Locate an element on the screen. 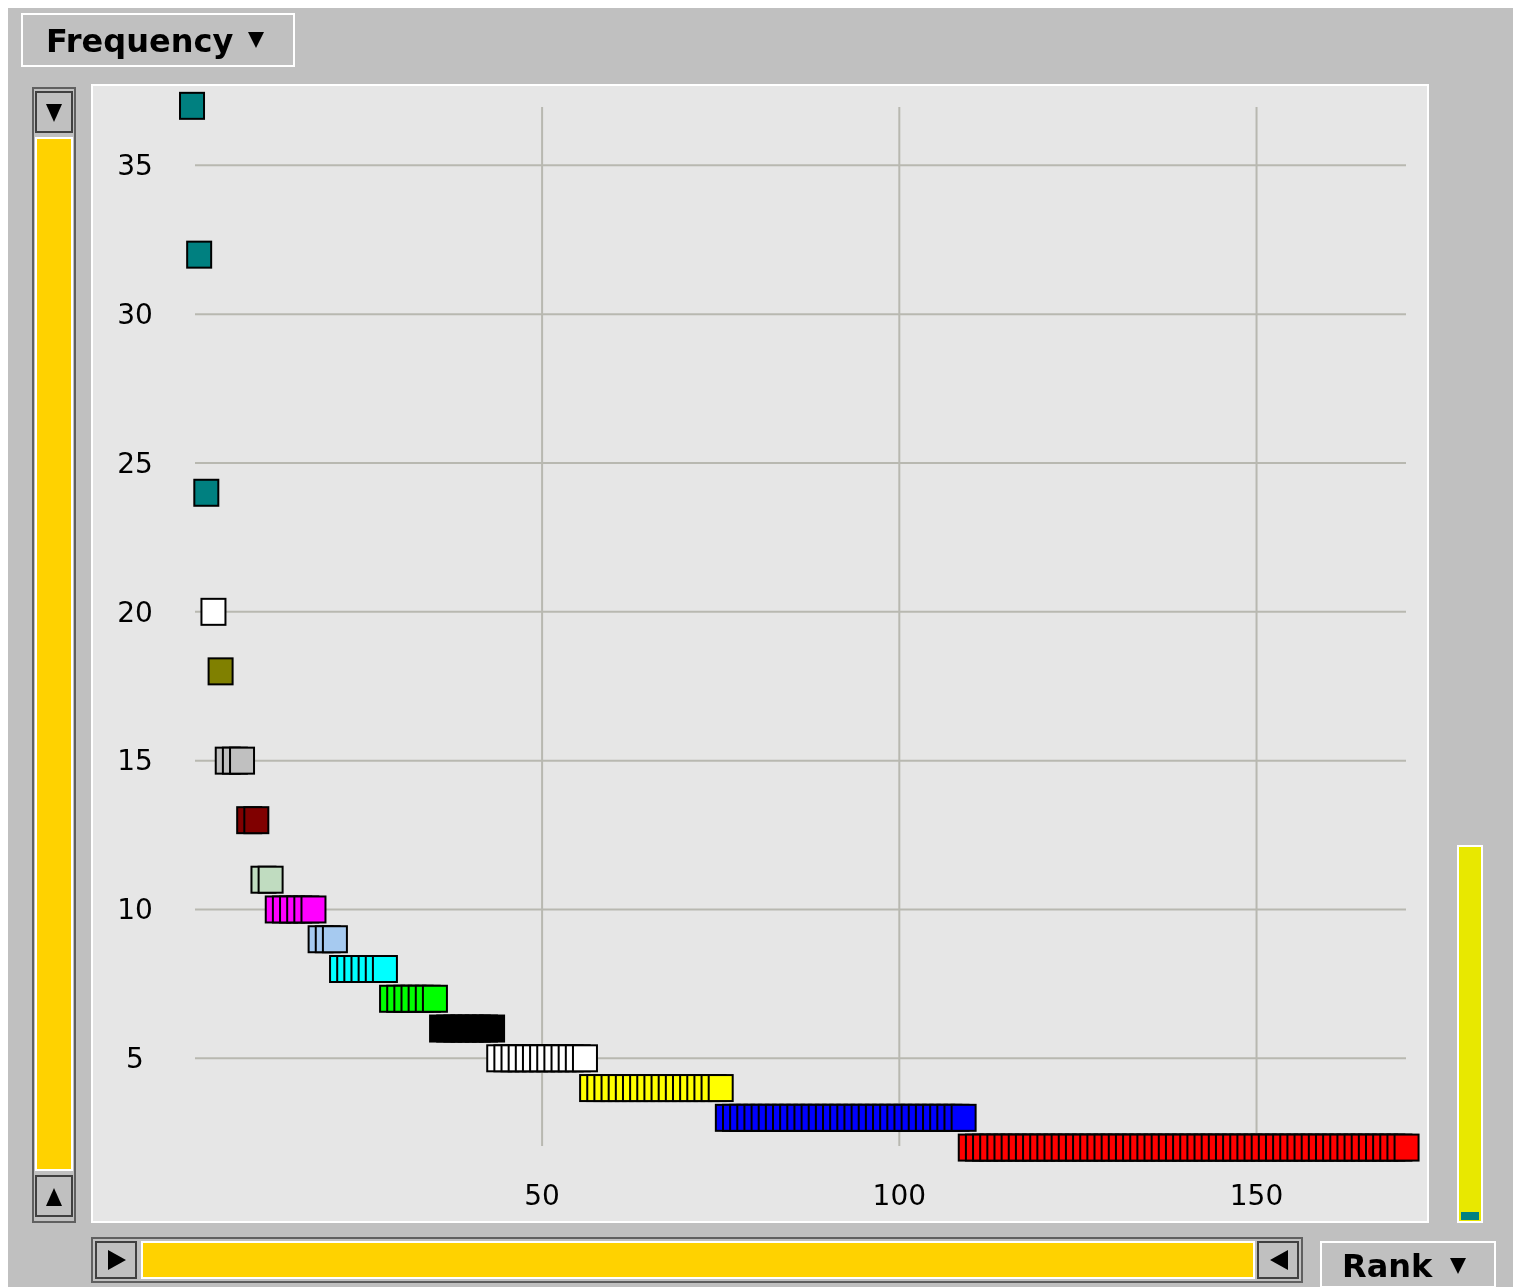  x-axis-title: Rank is located at coordinates (1388, 1266).